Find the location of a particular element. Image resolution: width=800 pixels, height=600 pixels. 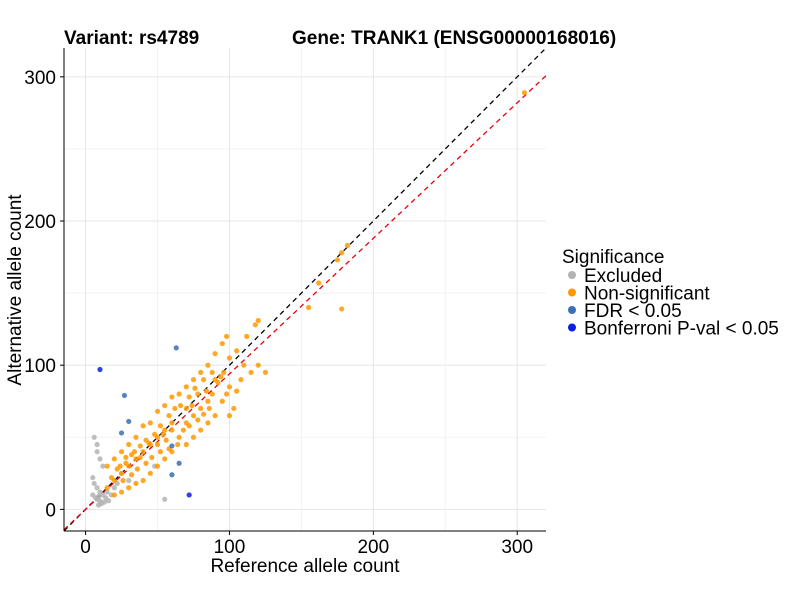

x-tick-label: 200 is located at coordinates (373, 547).